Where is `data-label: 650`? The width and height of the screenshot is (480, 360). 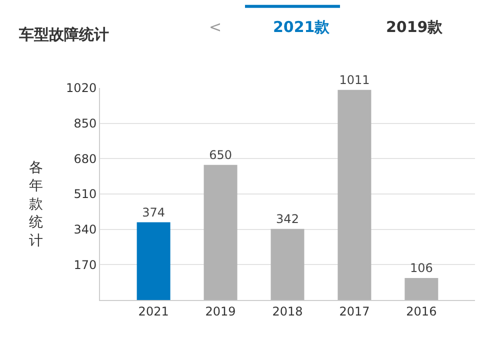 data-label: 650 is located at coordinates (220, 155).